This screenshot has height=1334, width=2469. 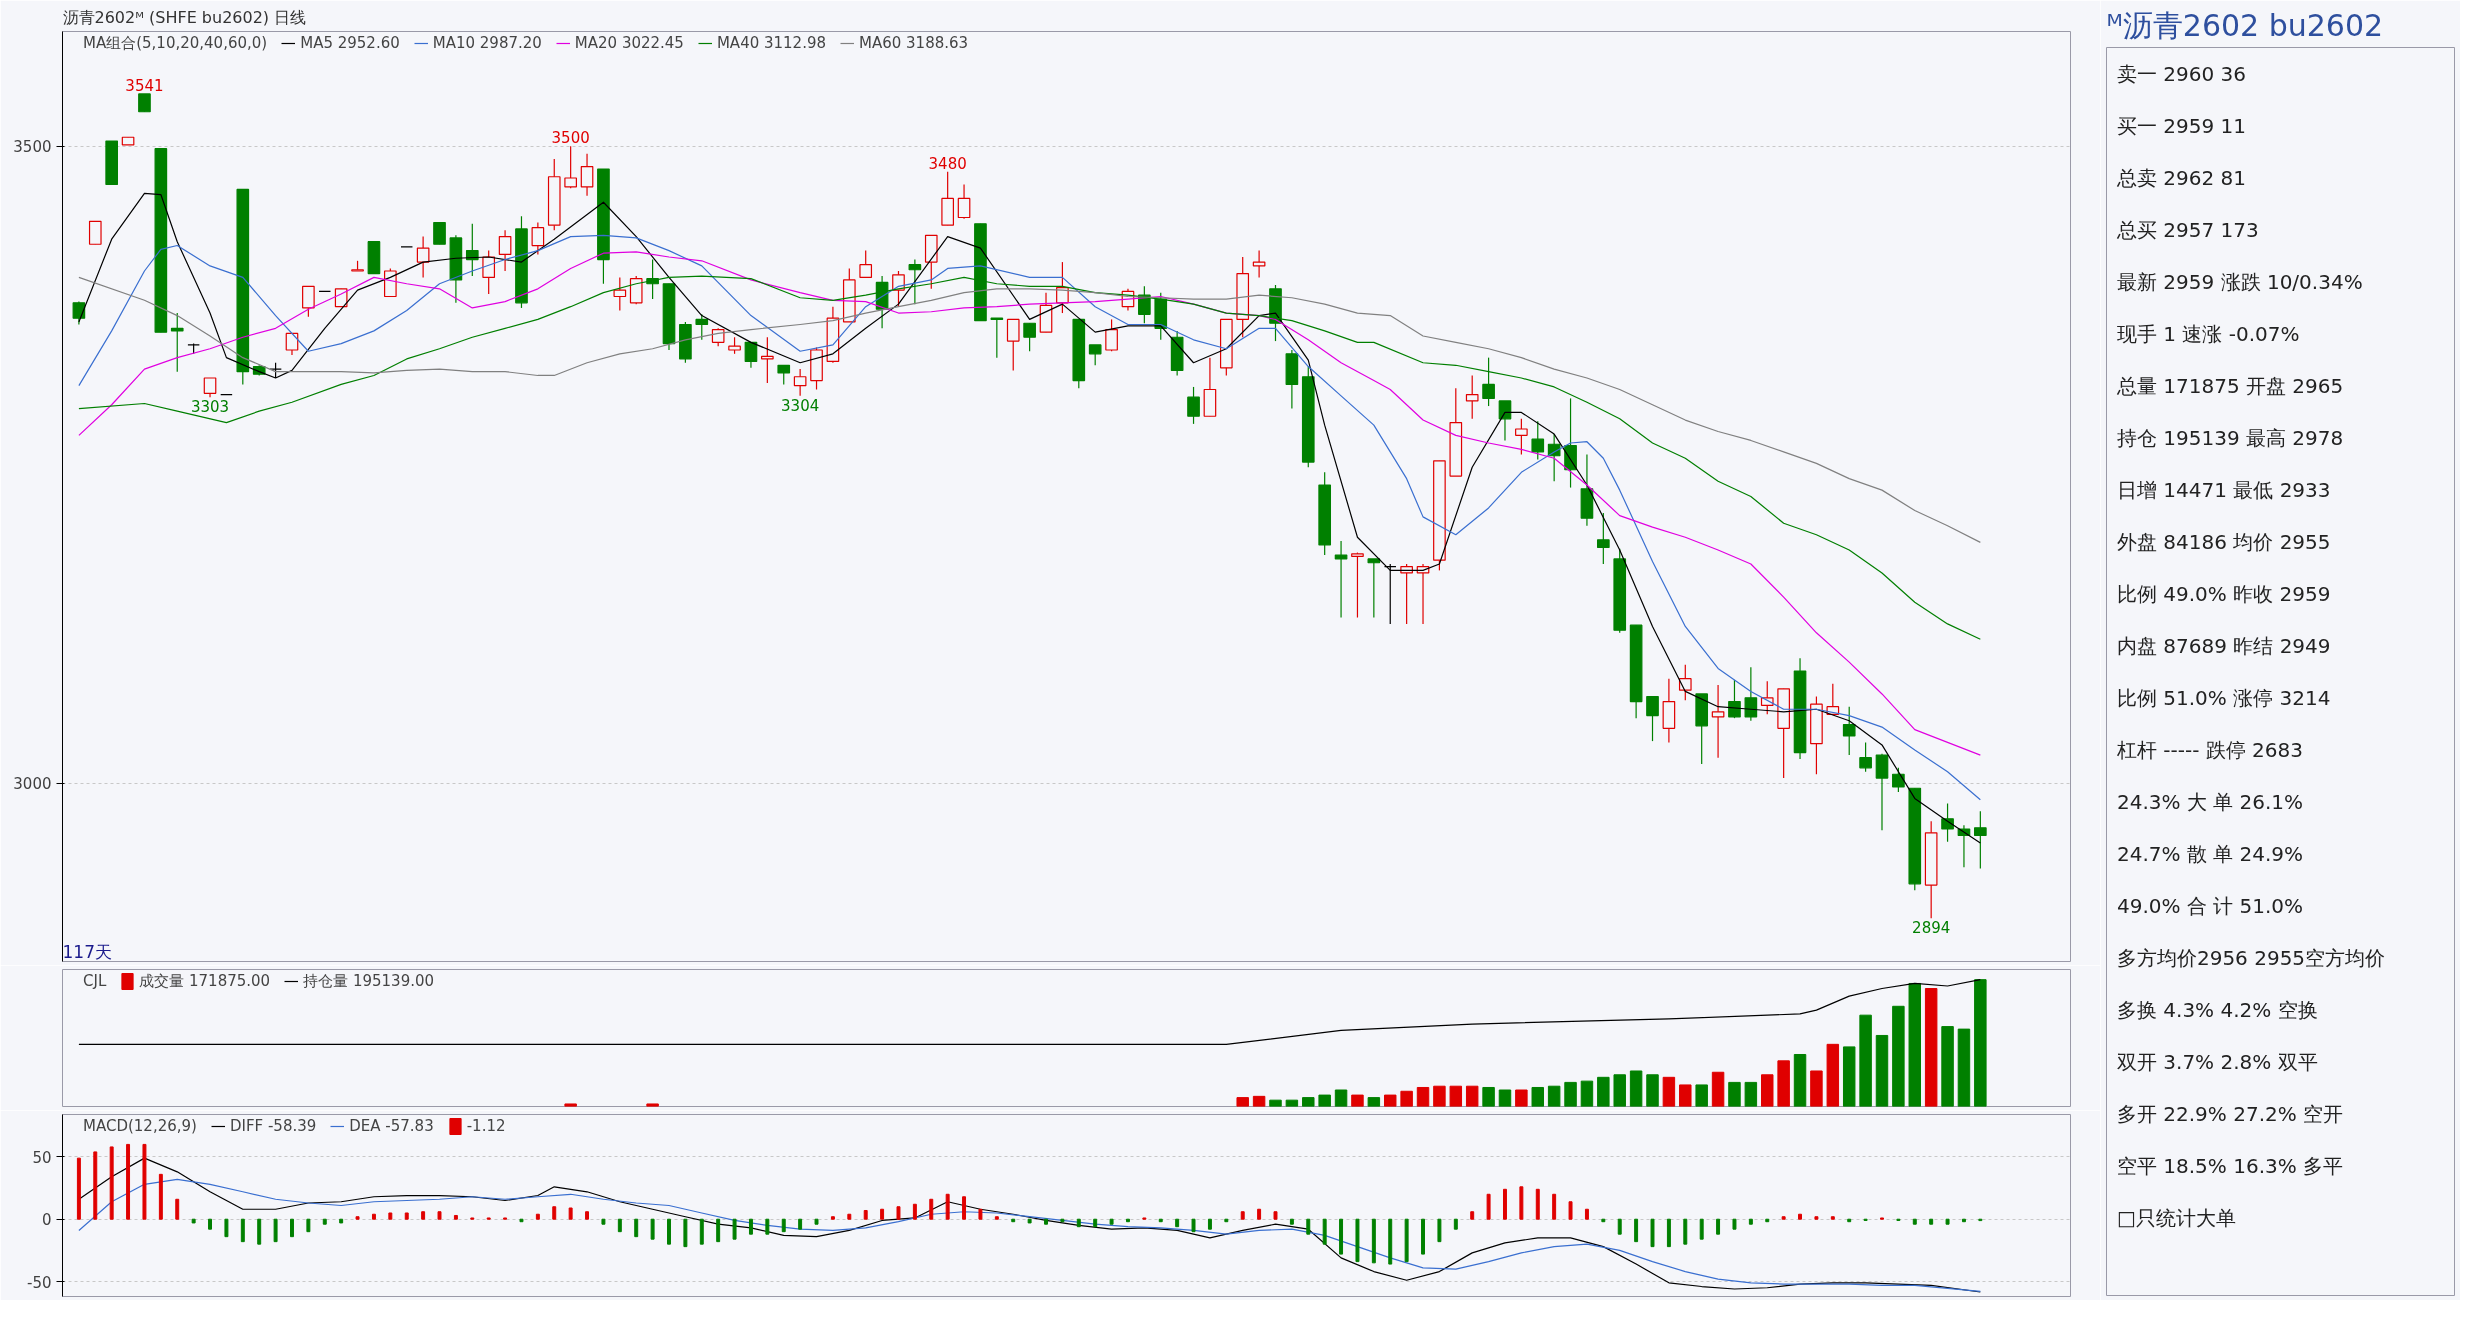 I want to click on legend-label: DIFF -58.39, so click(x=273, y=1126).